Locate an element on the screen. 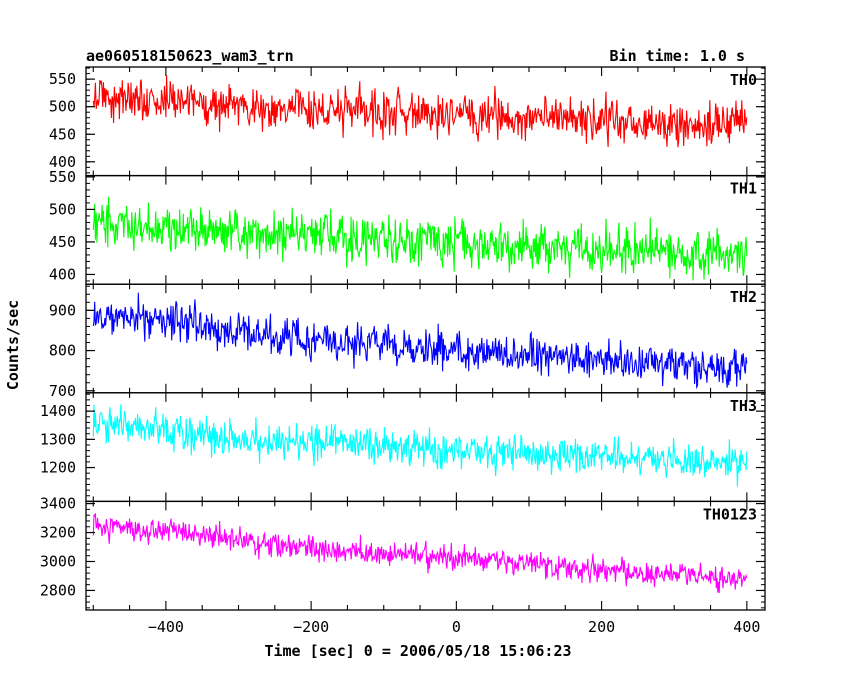 The height and width of the screenshot is (680, 850). x-tick-label: −400 is located at coordinates (166, 627).